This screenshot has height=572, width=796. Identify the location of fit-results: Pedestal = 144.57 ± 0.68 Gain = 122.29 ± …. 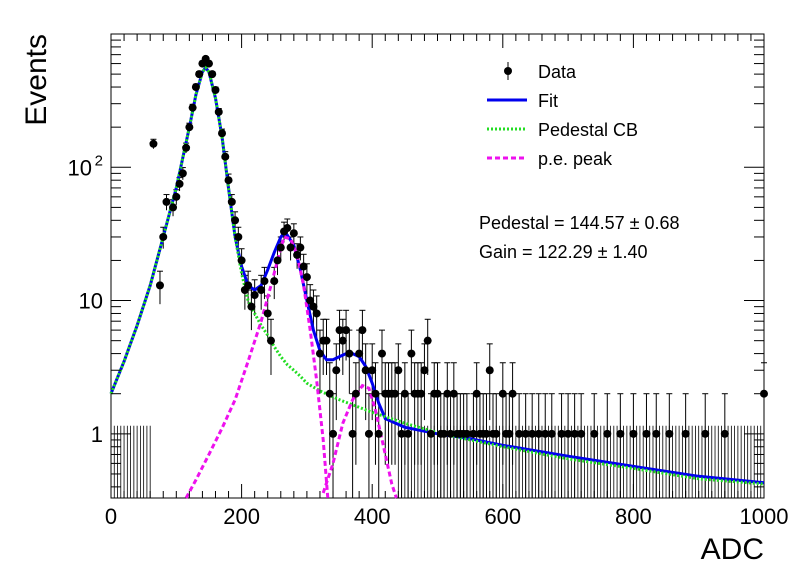
(579, 237).